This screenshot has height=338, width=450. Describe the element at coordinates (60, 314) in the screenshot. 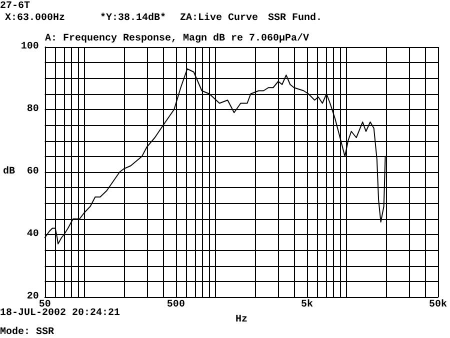

I see `text: 18-JUL-2002 20:24:21` at that location.